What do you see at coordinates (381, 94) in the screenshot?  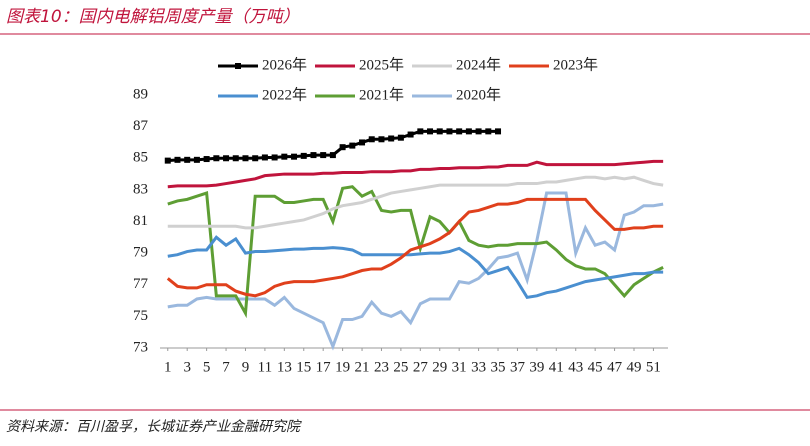 I see `legend-label: 2021年` at bounding box center [381, 94].